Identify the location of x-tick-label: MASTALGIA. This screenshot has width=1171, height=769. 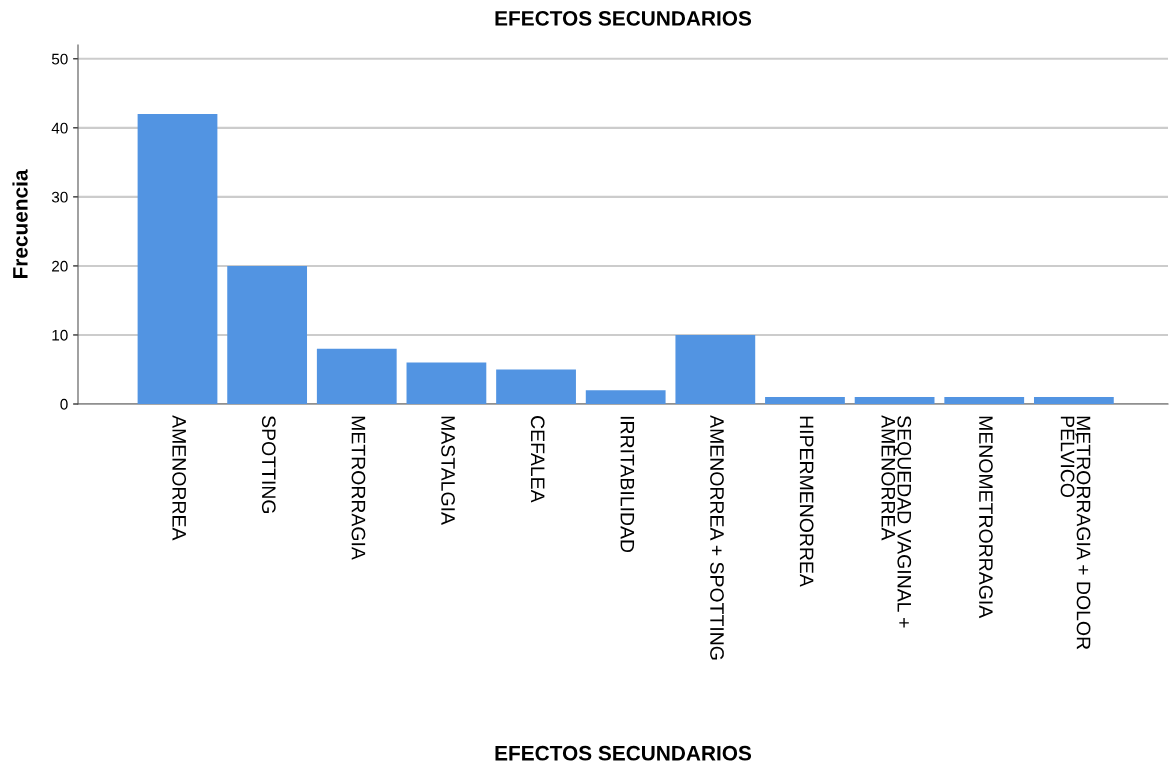
(448, 470).